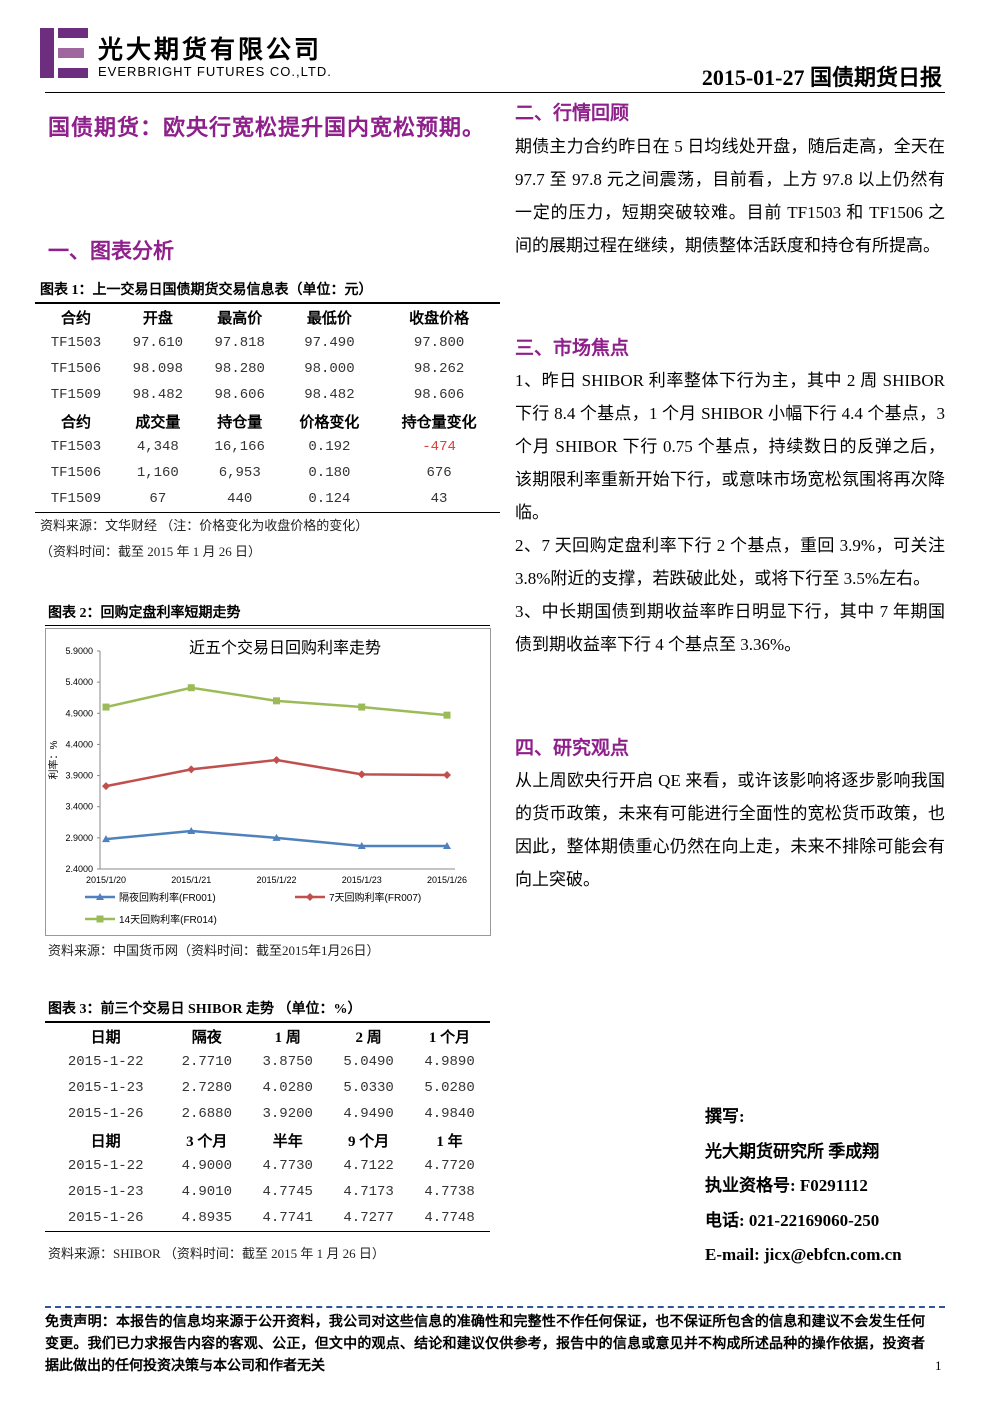 This screenshot has height=1403, width=992. What do you see at coordinates (449, 1062) in the screenshot?
I see `table-cell: 4.9890` at bounding box center [449, 1062].